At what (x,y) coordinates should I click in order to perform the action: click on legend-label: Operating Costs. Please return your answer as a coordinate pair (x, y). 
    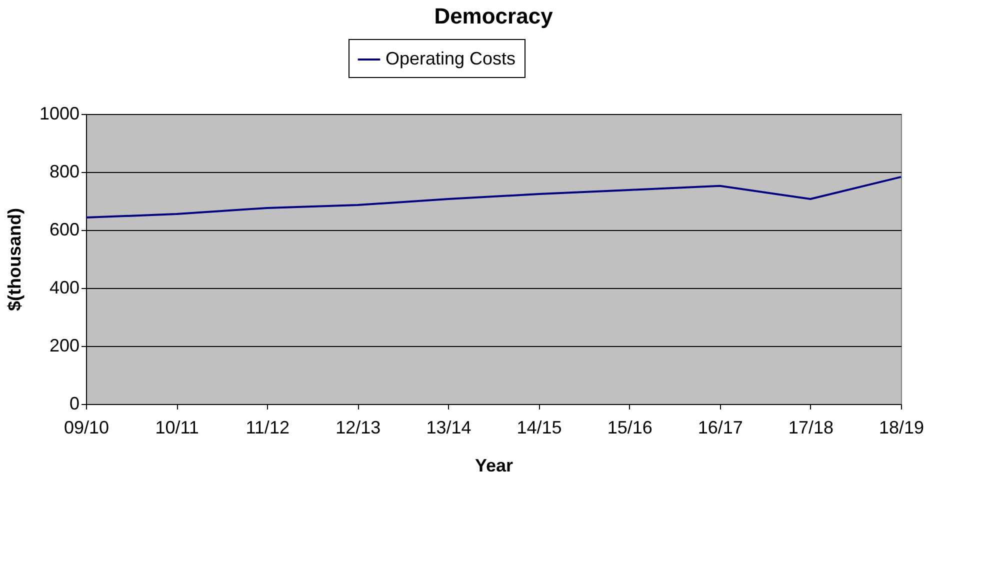
    Looking at the image, I should click on (451, 58).